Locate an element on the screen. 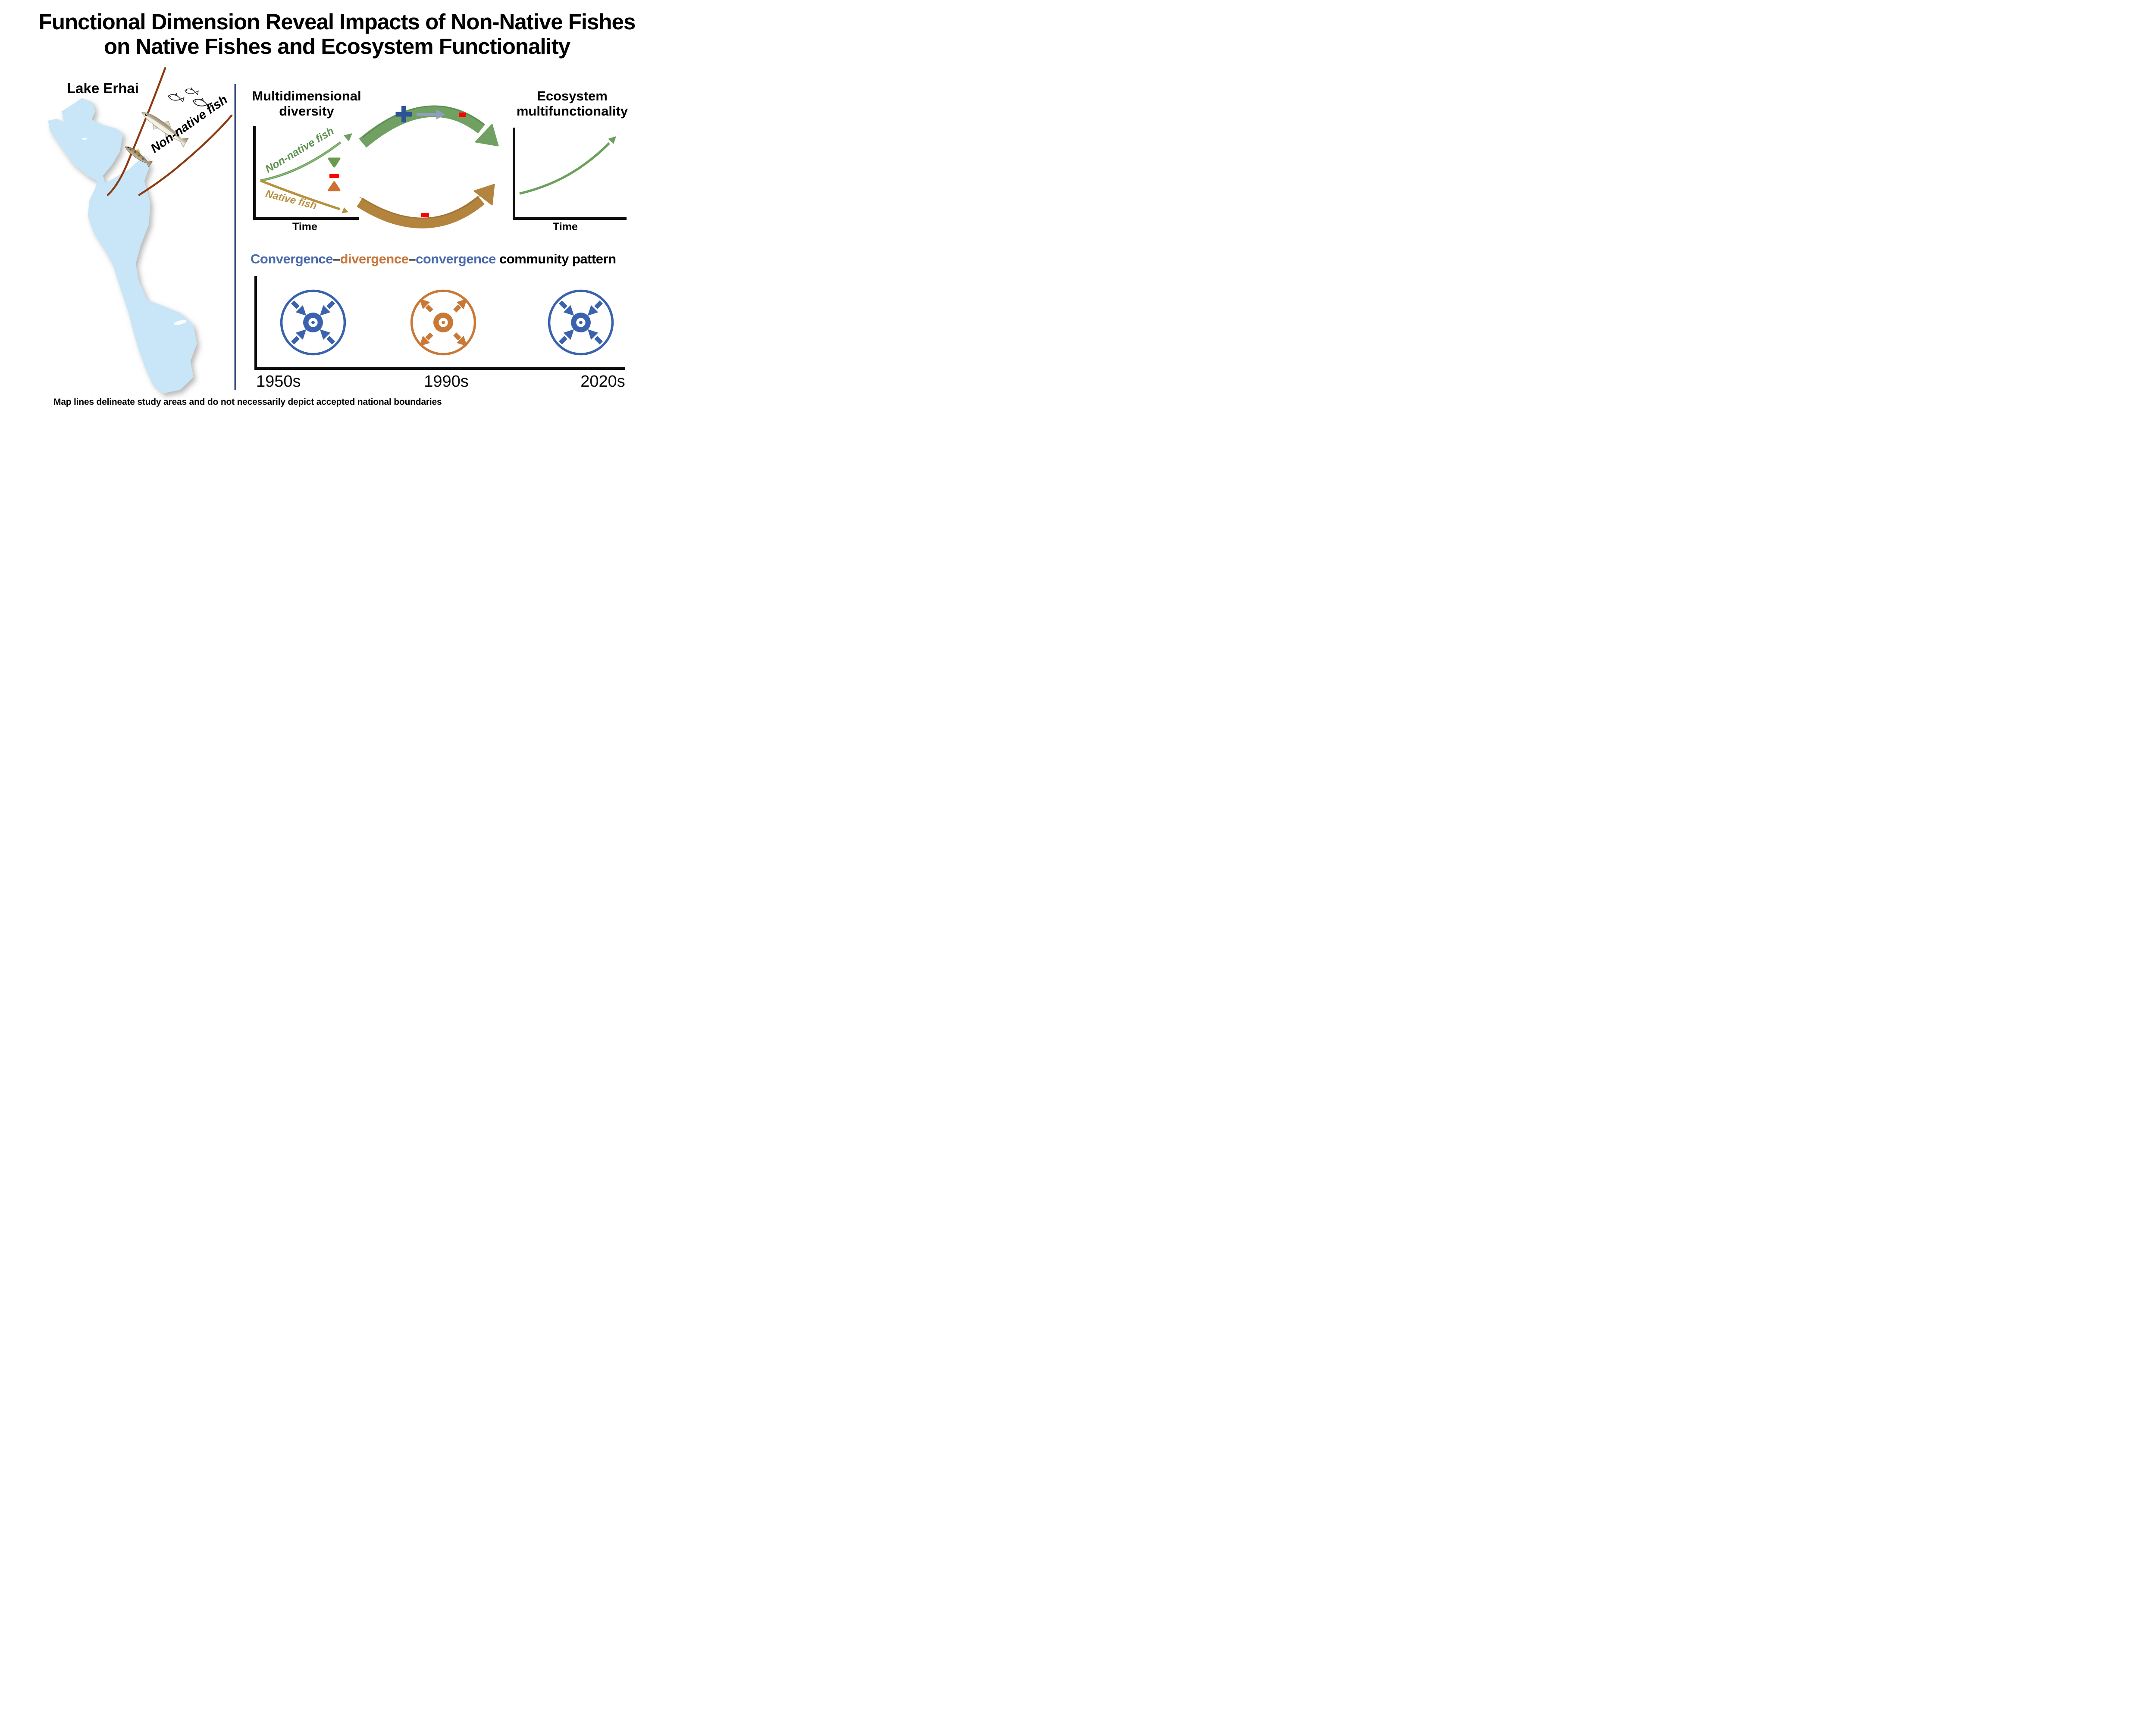 This screenshot has width=2156, height=1718. ecosystem-chart-axes is located at coordinates (570, 174).